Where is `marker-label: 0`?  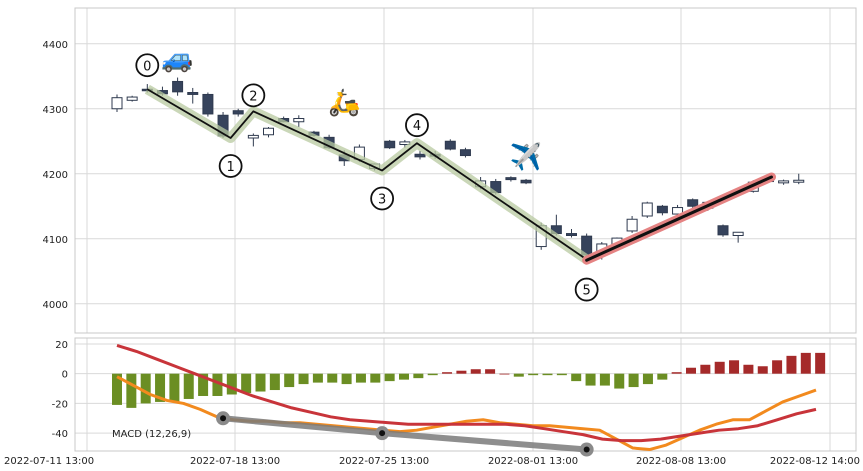 marker-label: 0 is located at coordinates (147, 66).